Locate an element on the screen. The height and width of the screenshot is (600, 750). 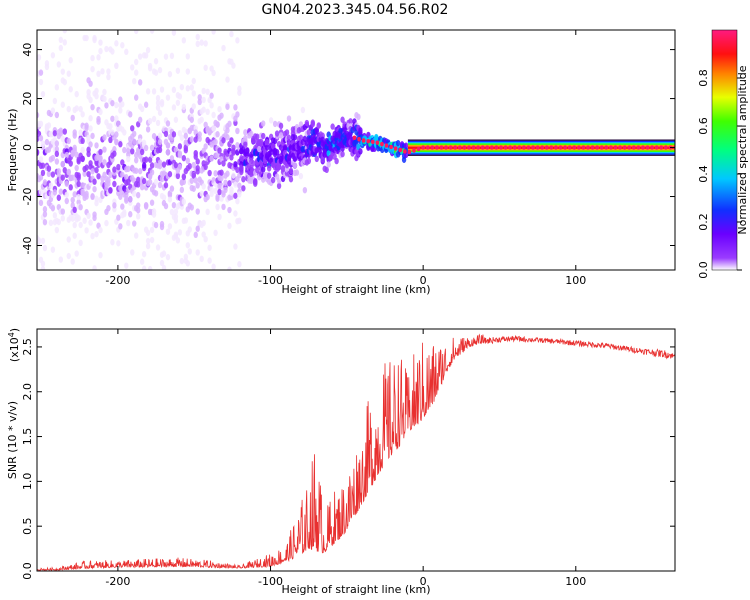
snr-y-label: SNR (10 * v/v) is located at coordinates (12, 440).